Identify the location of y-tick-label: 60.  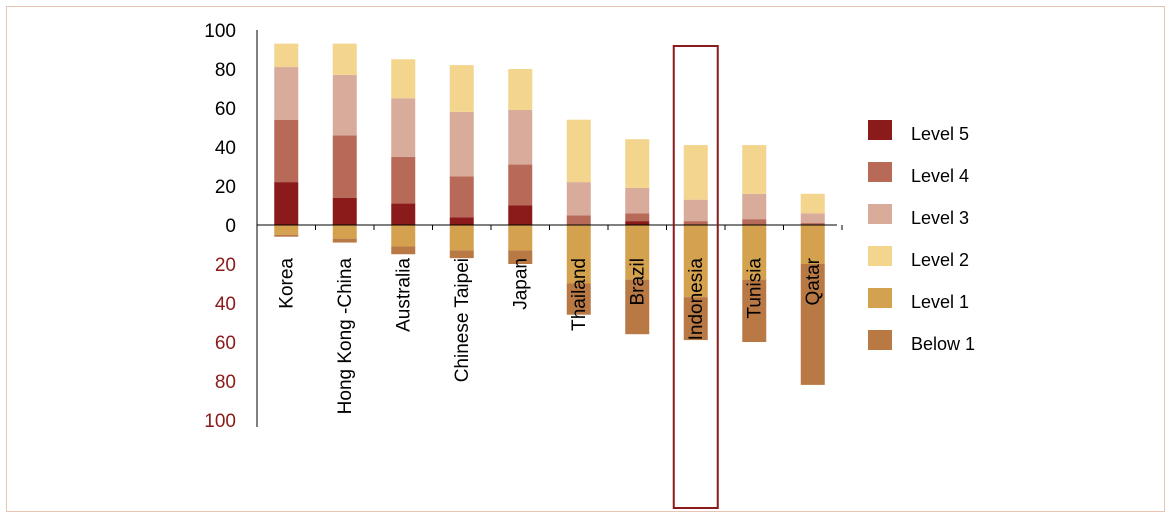
(225, 109).